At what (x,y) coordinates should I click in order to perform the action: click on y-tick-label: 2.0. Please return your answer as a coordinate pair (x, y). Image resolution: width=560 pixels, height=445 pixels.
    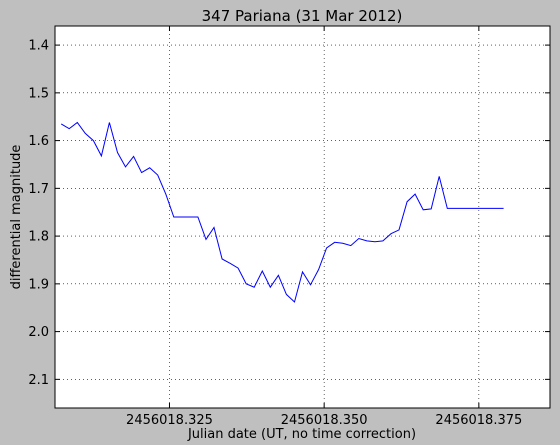
    Looking at the image, I should click on (38, 332).